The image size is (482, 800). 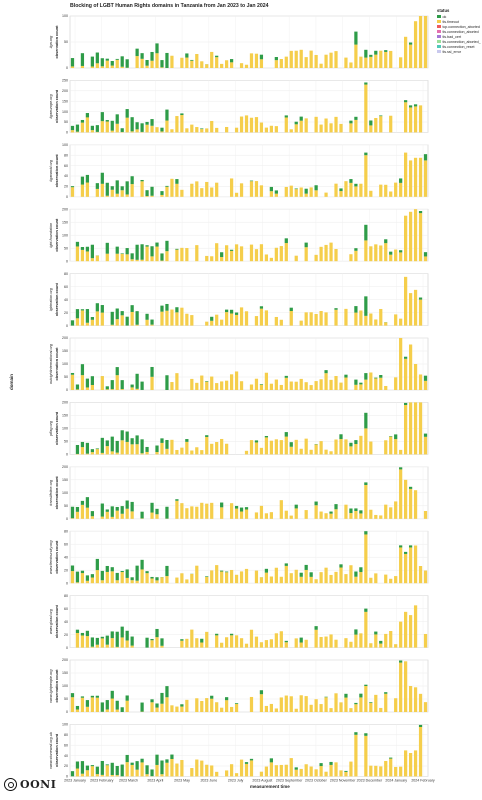 I want to click on facet-frame, so click(x=249, y=106).